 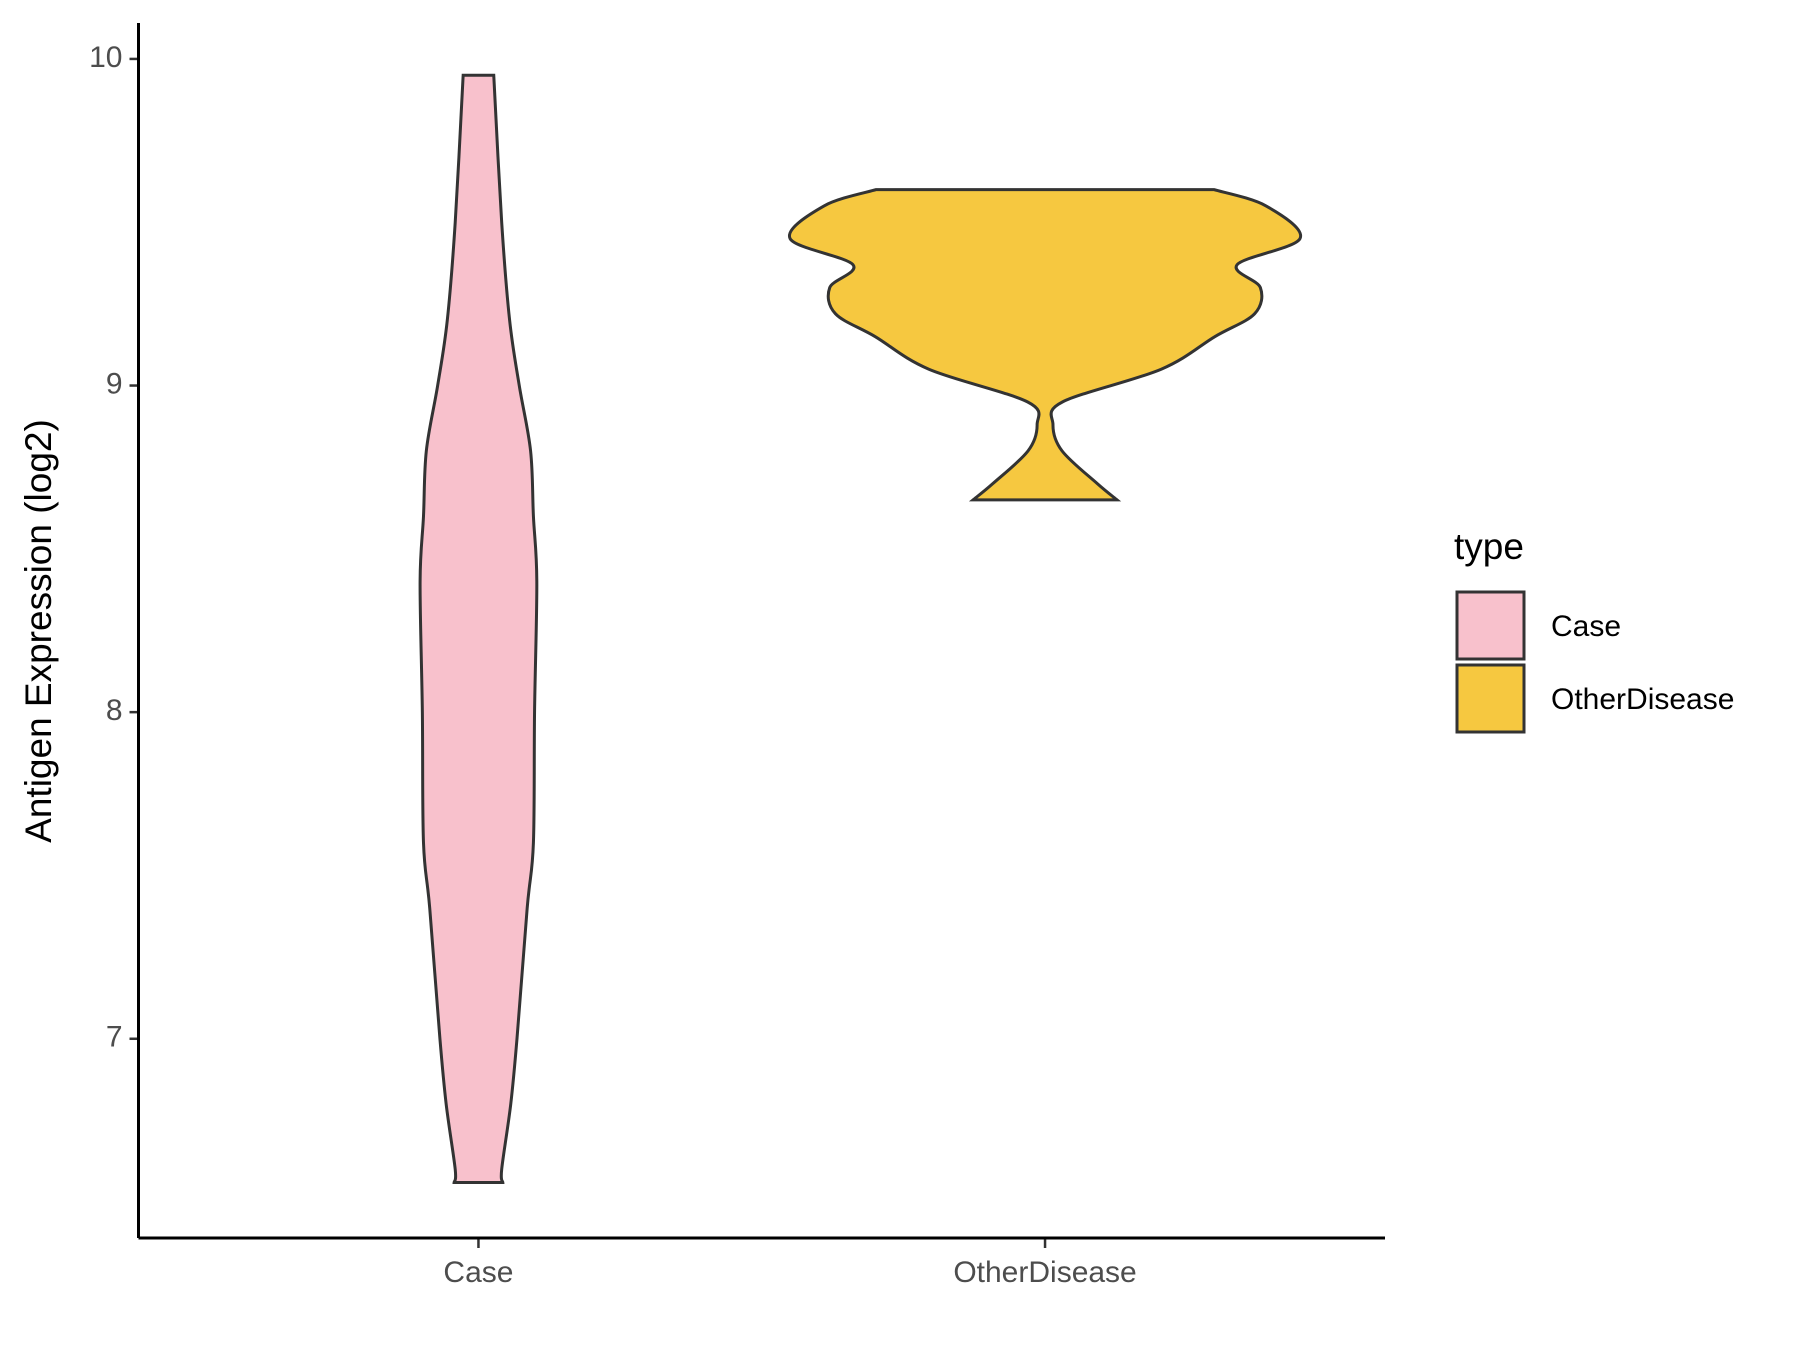 I want to click on legend-label: Case, so click(x=1586, y=626).